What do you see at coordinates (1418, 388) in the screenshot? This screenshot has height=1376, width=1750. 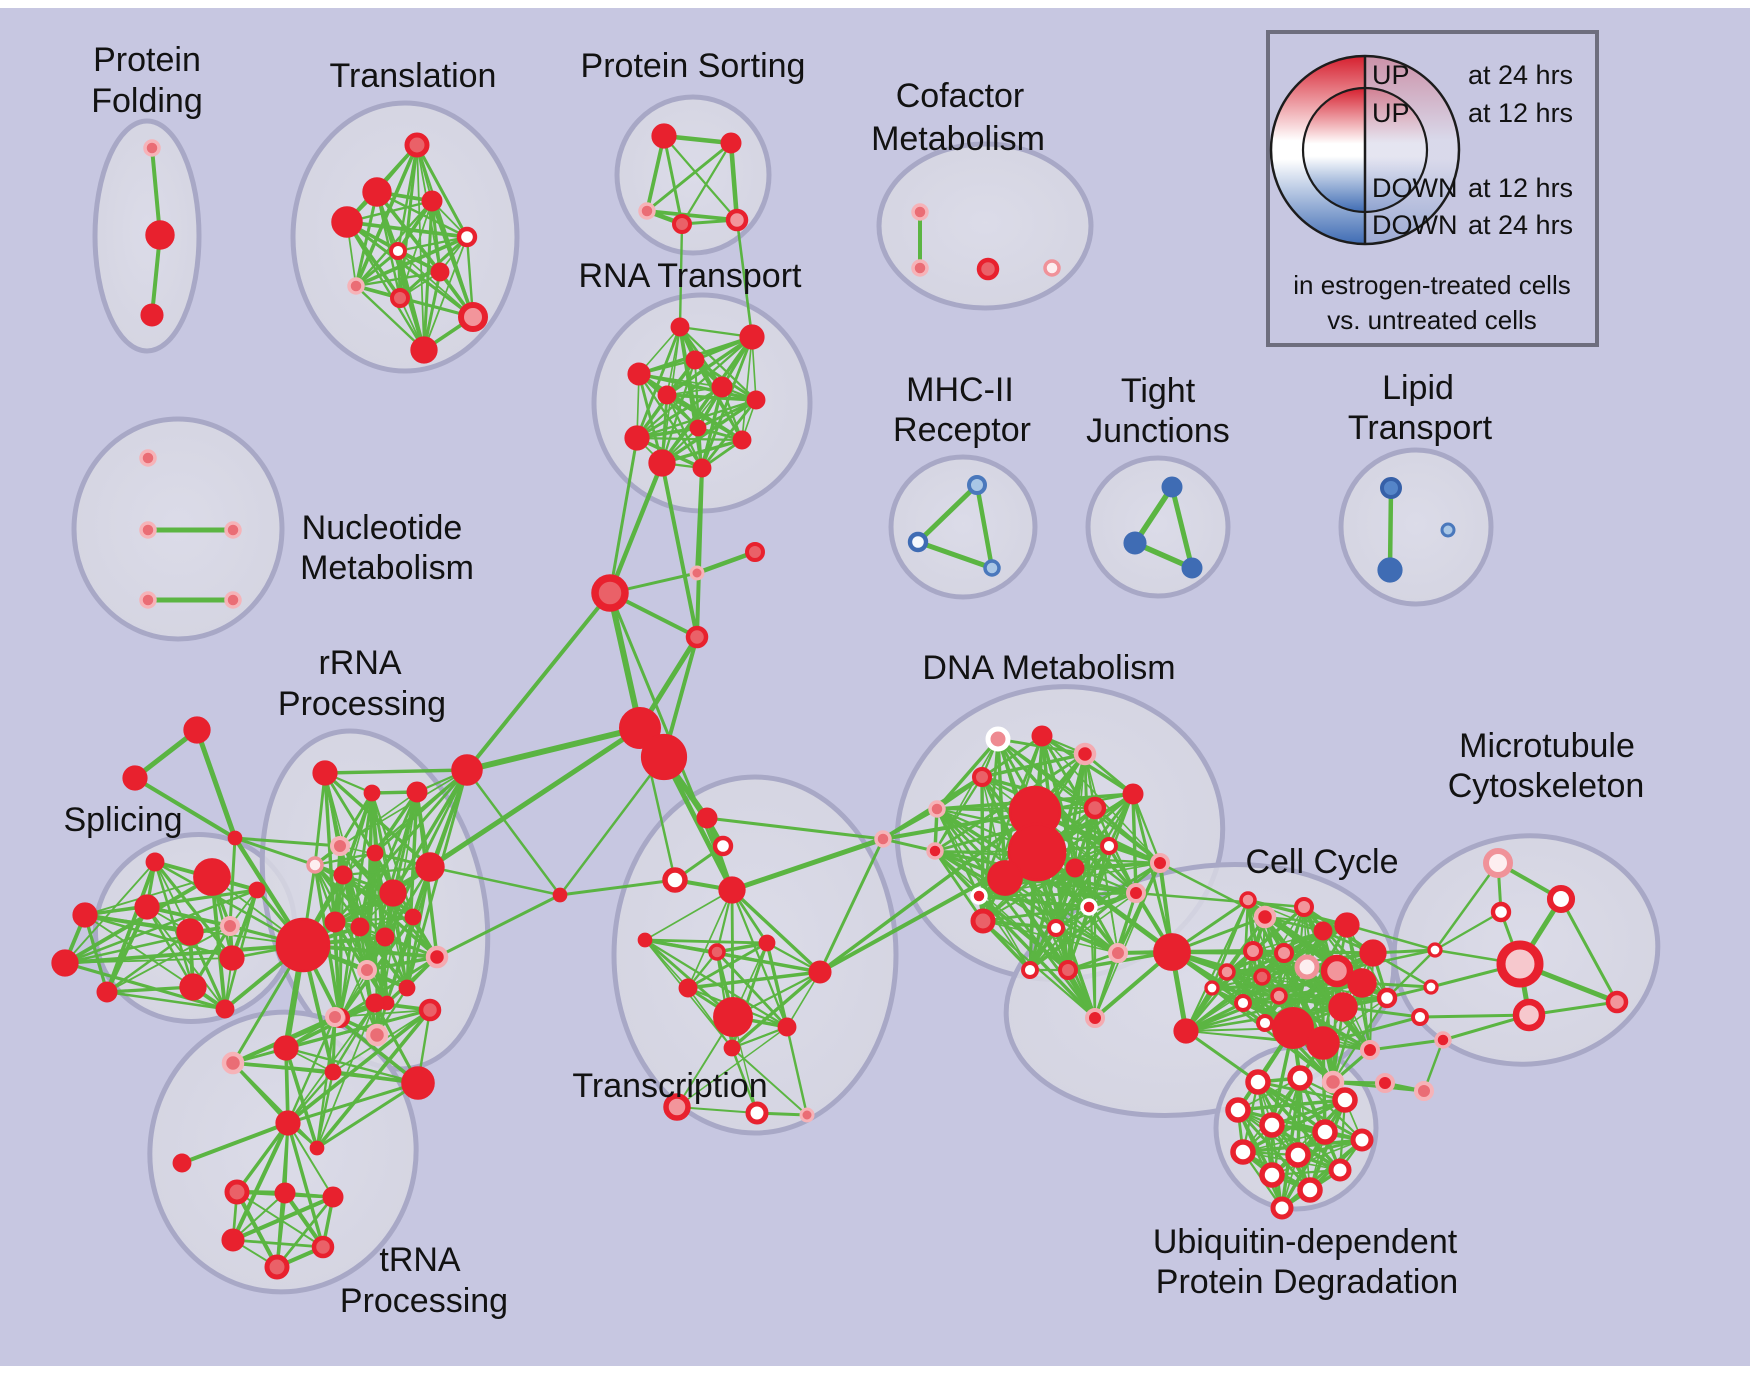 I see `cluster-label: Lipid` at bounding box center [1418, 388].